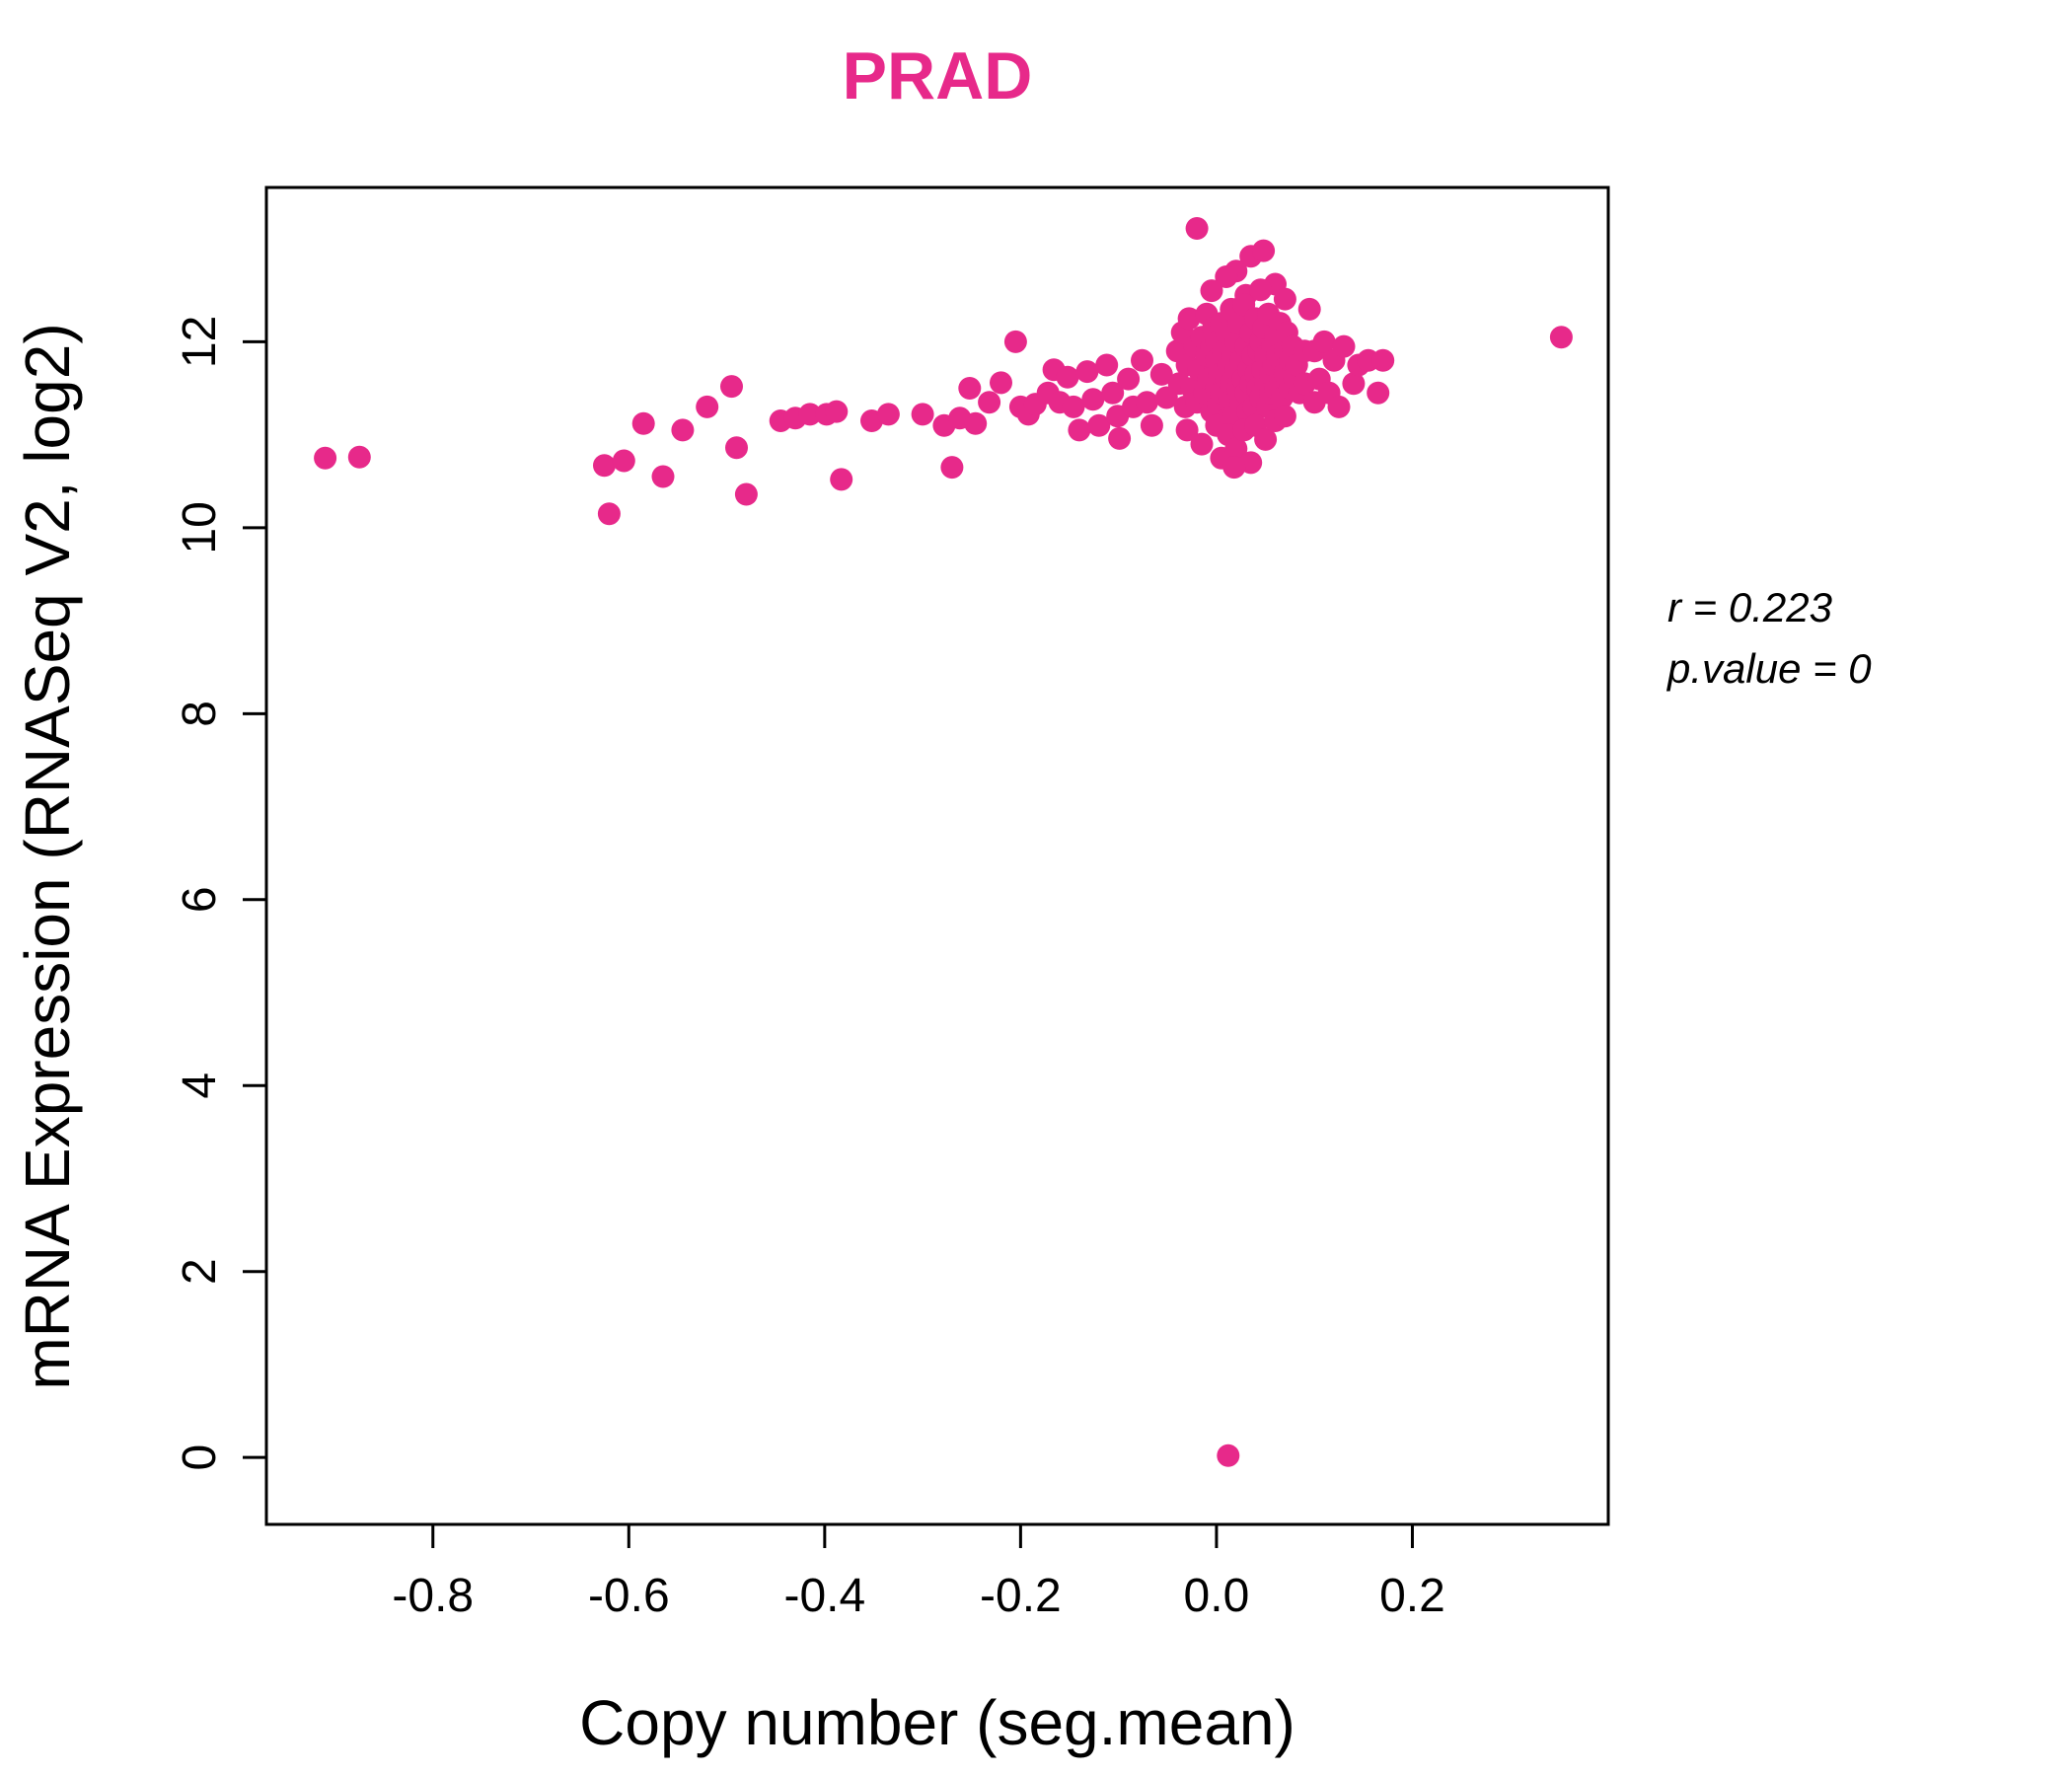  Describe the element at coordinates (200, 1086) in the screenshot. I see `y-tick-label: 4` at that location.